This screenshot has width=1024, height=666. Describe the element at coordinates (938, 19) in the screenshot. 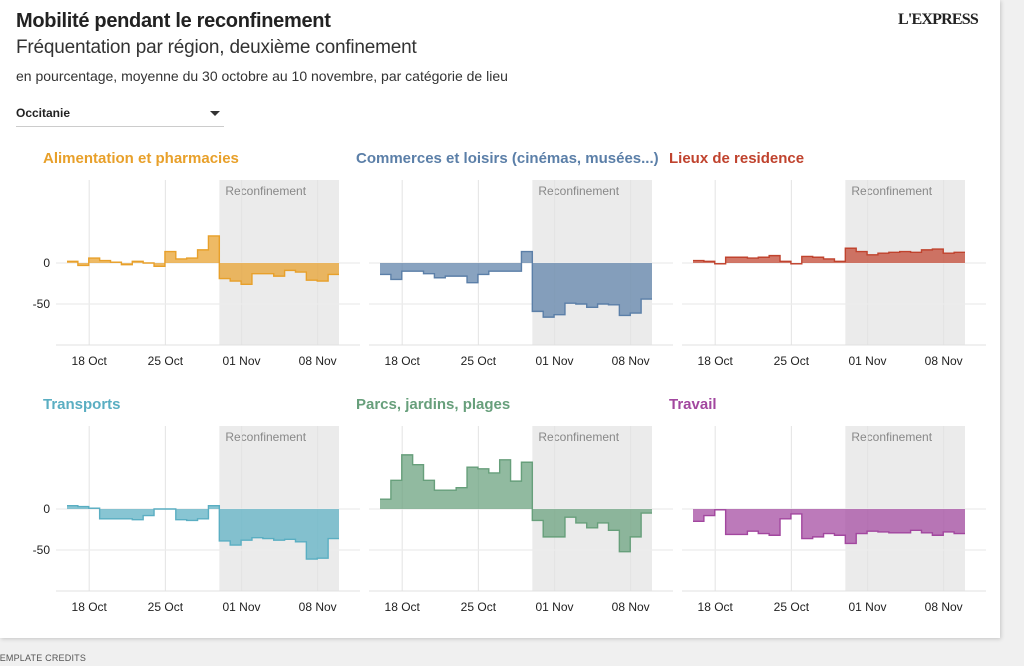

I see `lexpress-logo: L'EXPRESS` at that location.